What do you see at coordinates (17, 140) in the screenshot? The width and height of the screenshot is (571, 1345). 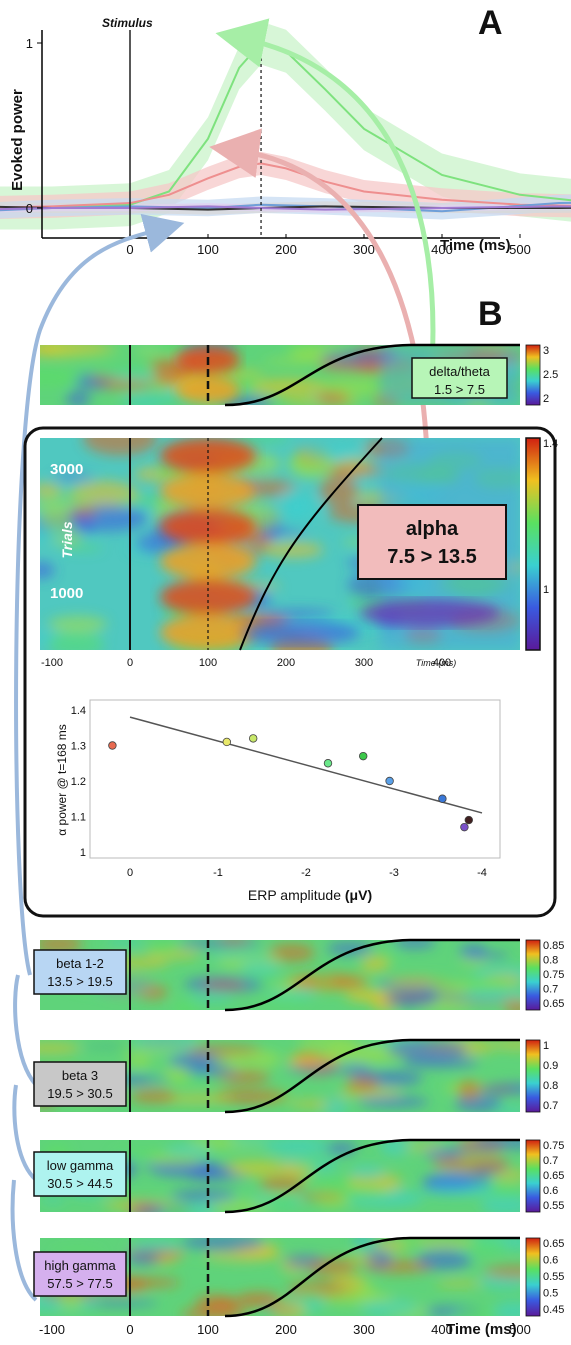 I see `evoked-power-ylabel: Evoked power` at bounding box center [17, 140].